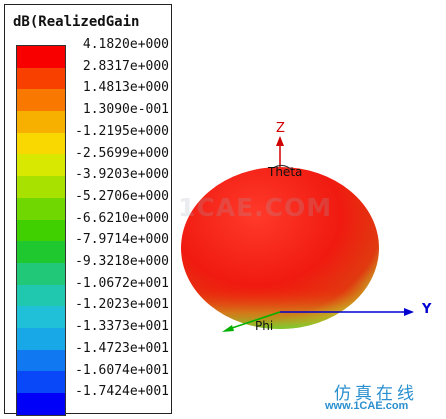  What do you see at coordinates (122, 196) in the screenshot?
I see `legend-value: -5.2706e+000` at bounding box center [122, 196].